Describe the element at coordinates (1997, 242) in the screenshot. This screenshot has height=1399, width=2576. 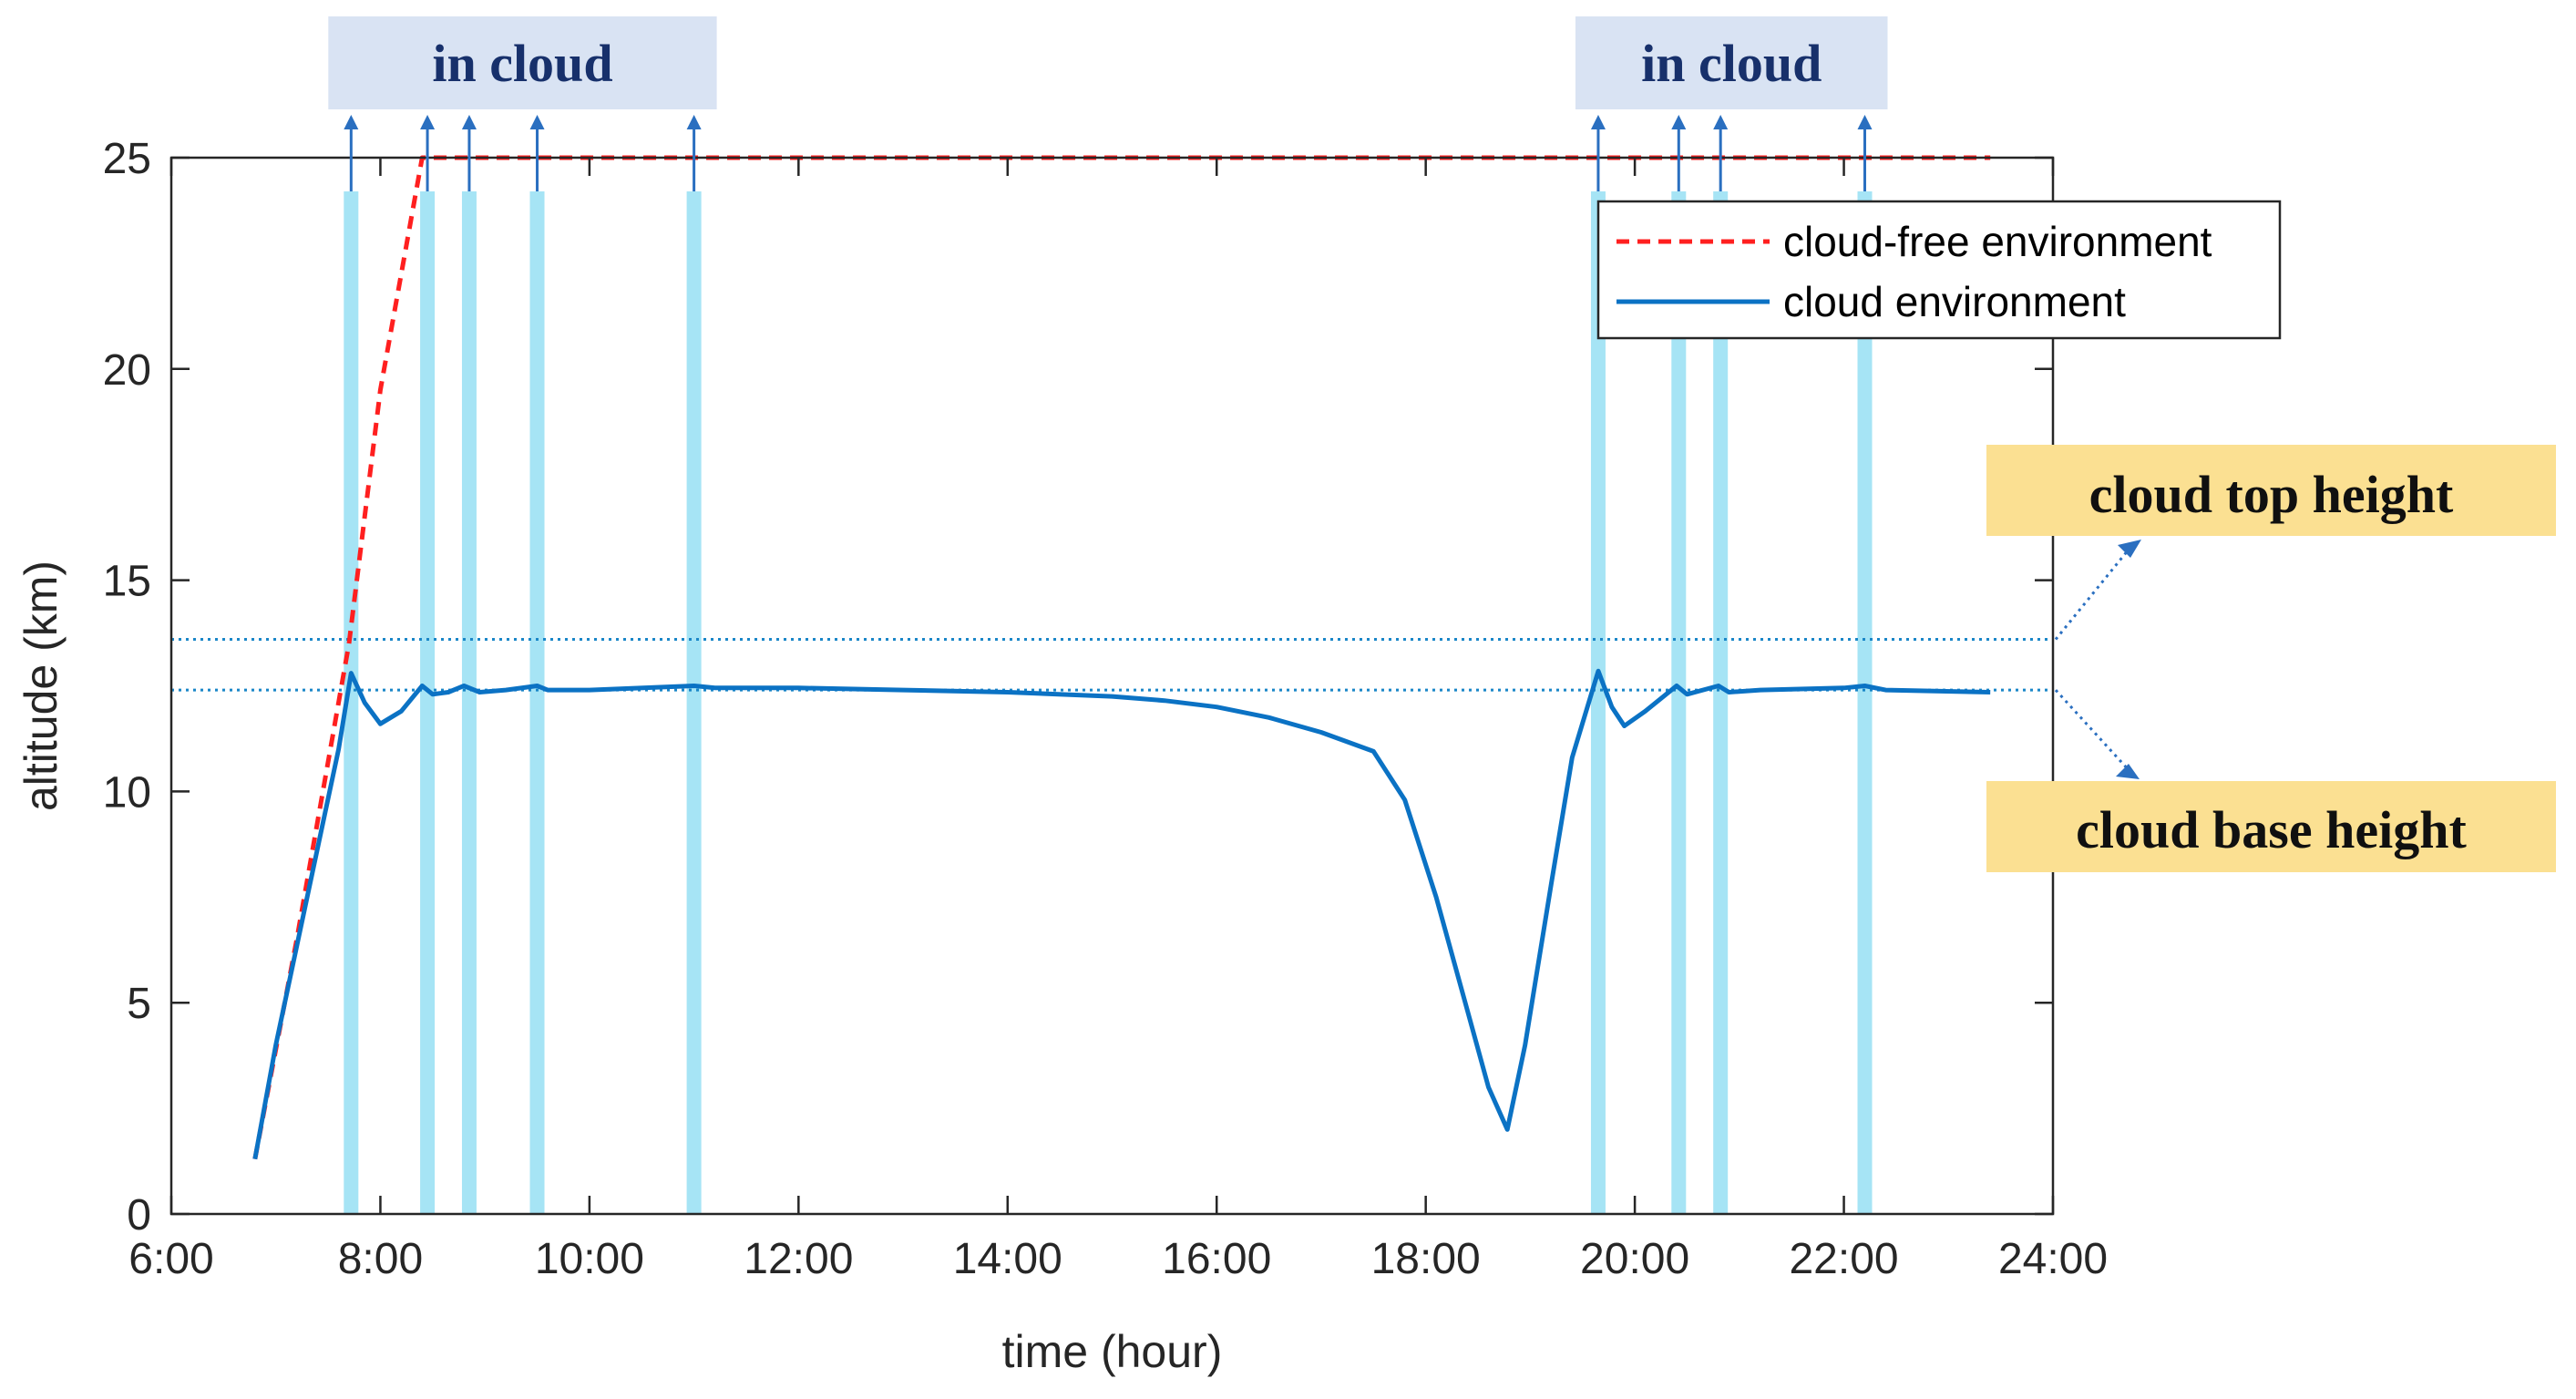
I see `legend-label-cloud-free: cloud-free environment` at that location.